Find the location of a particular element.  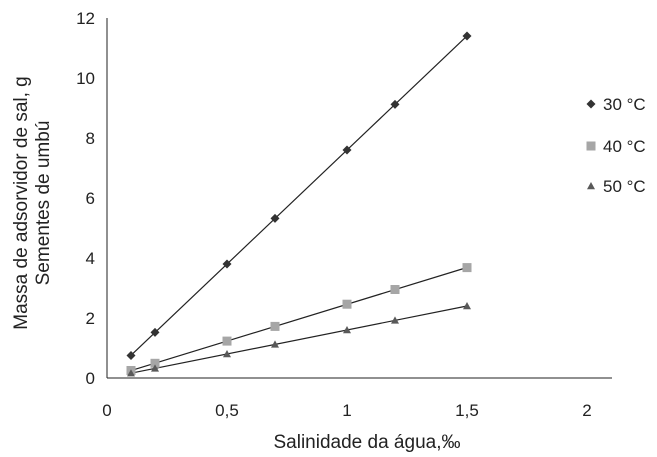

legend-label-series-1: 30 °C is located at coordinates (624, 104).